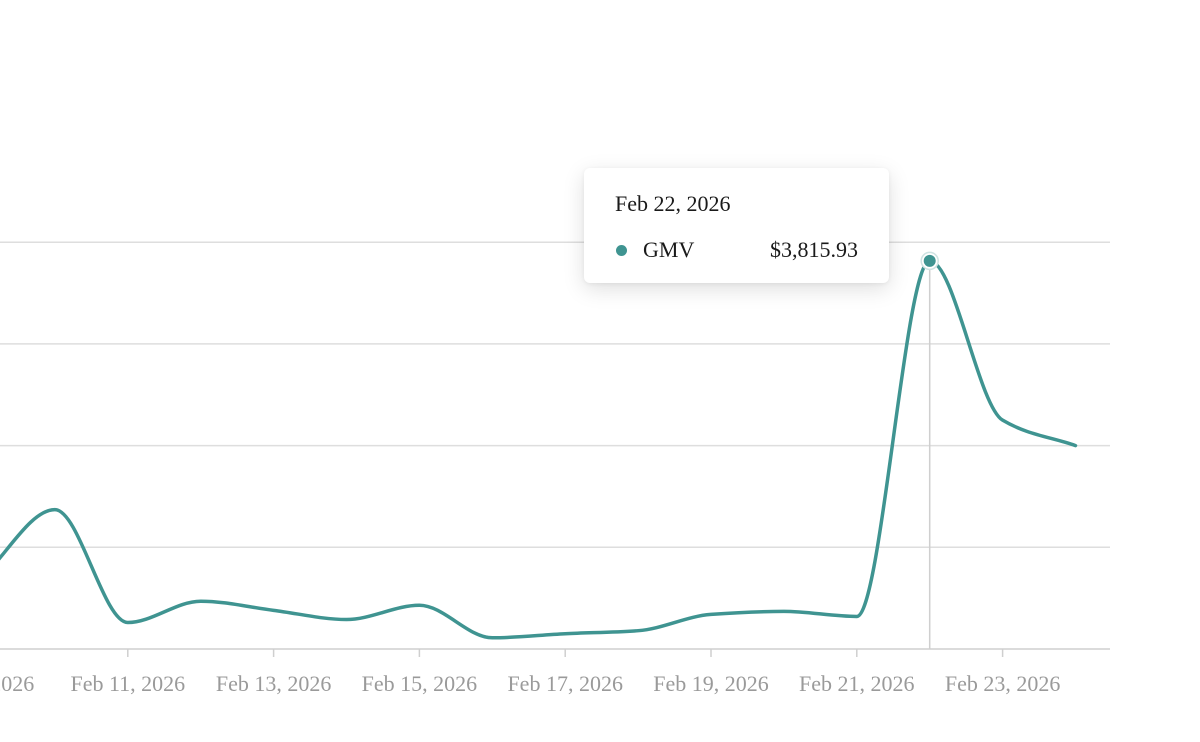  Describe the element at coordinates (711, 683) in the screenshot. I see `x-tick-label: Feb 19, 2026` at that location.